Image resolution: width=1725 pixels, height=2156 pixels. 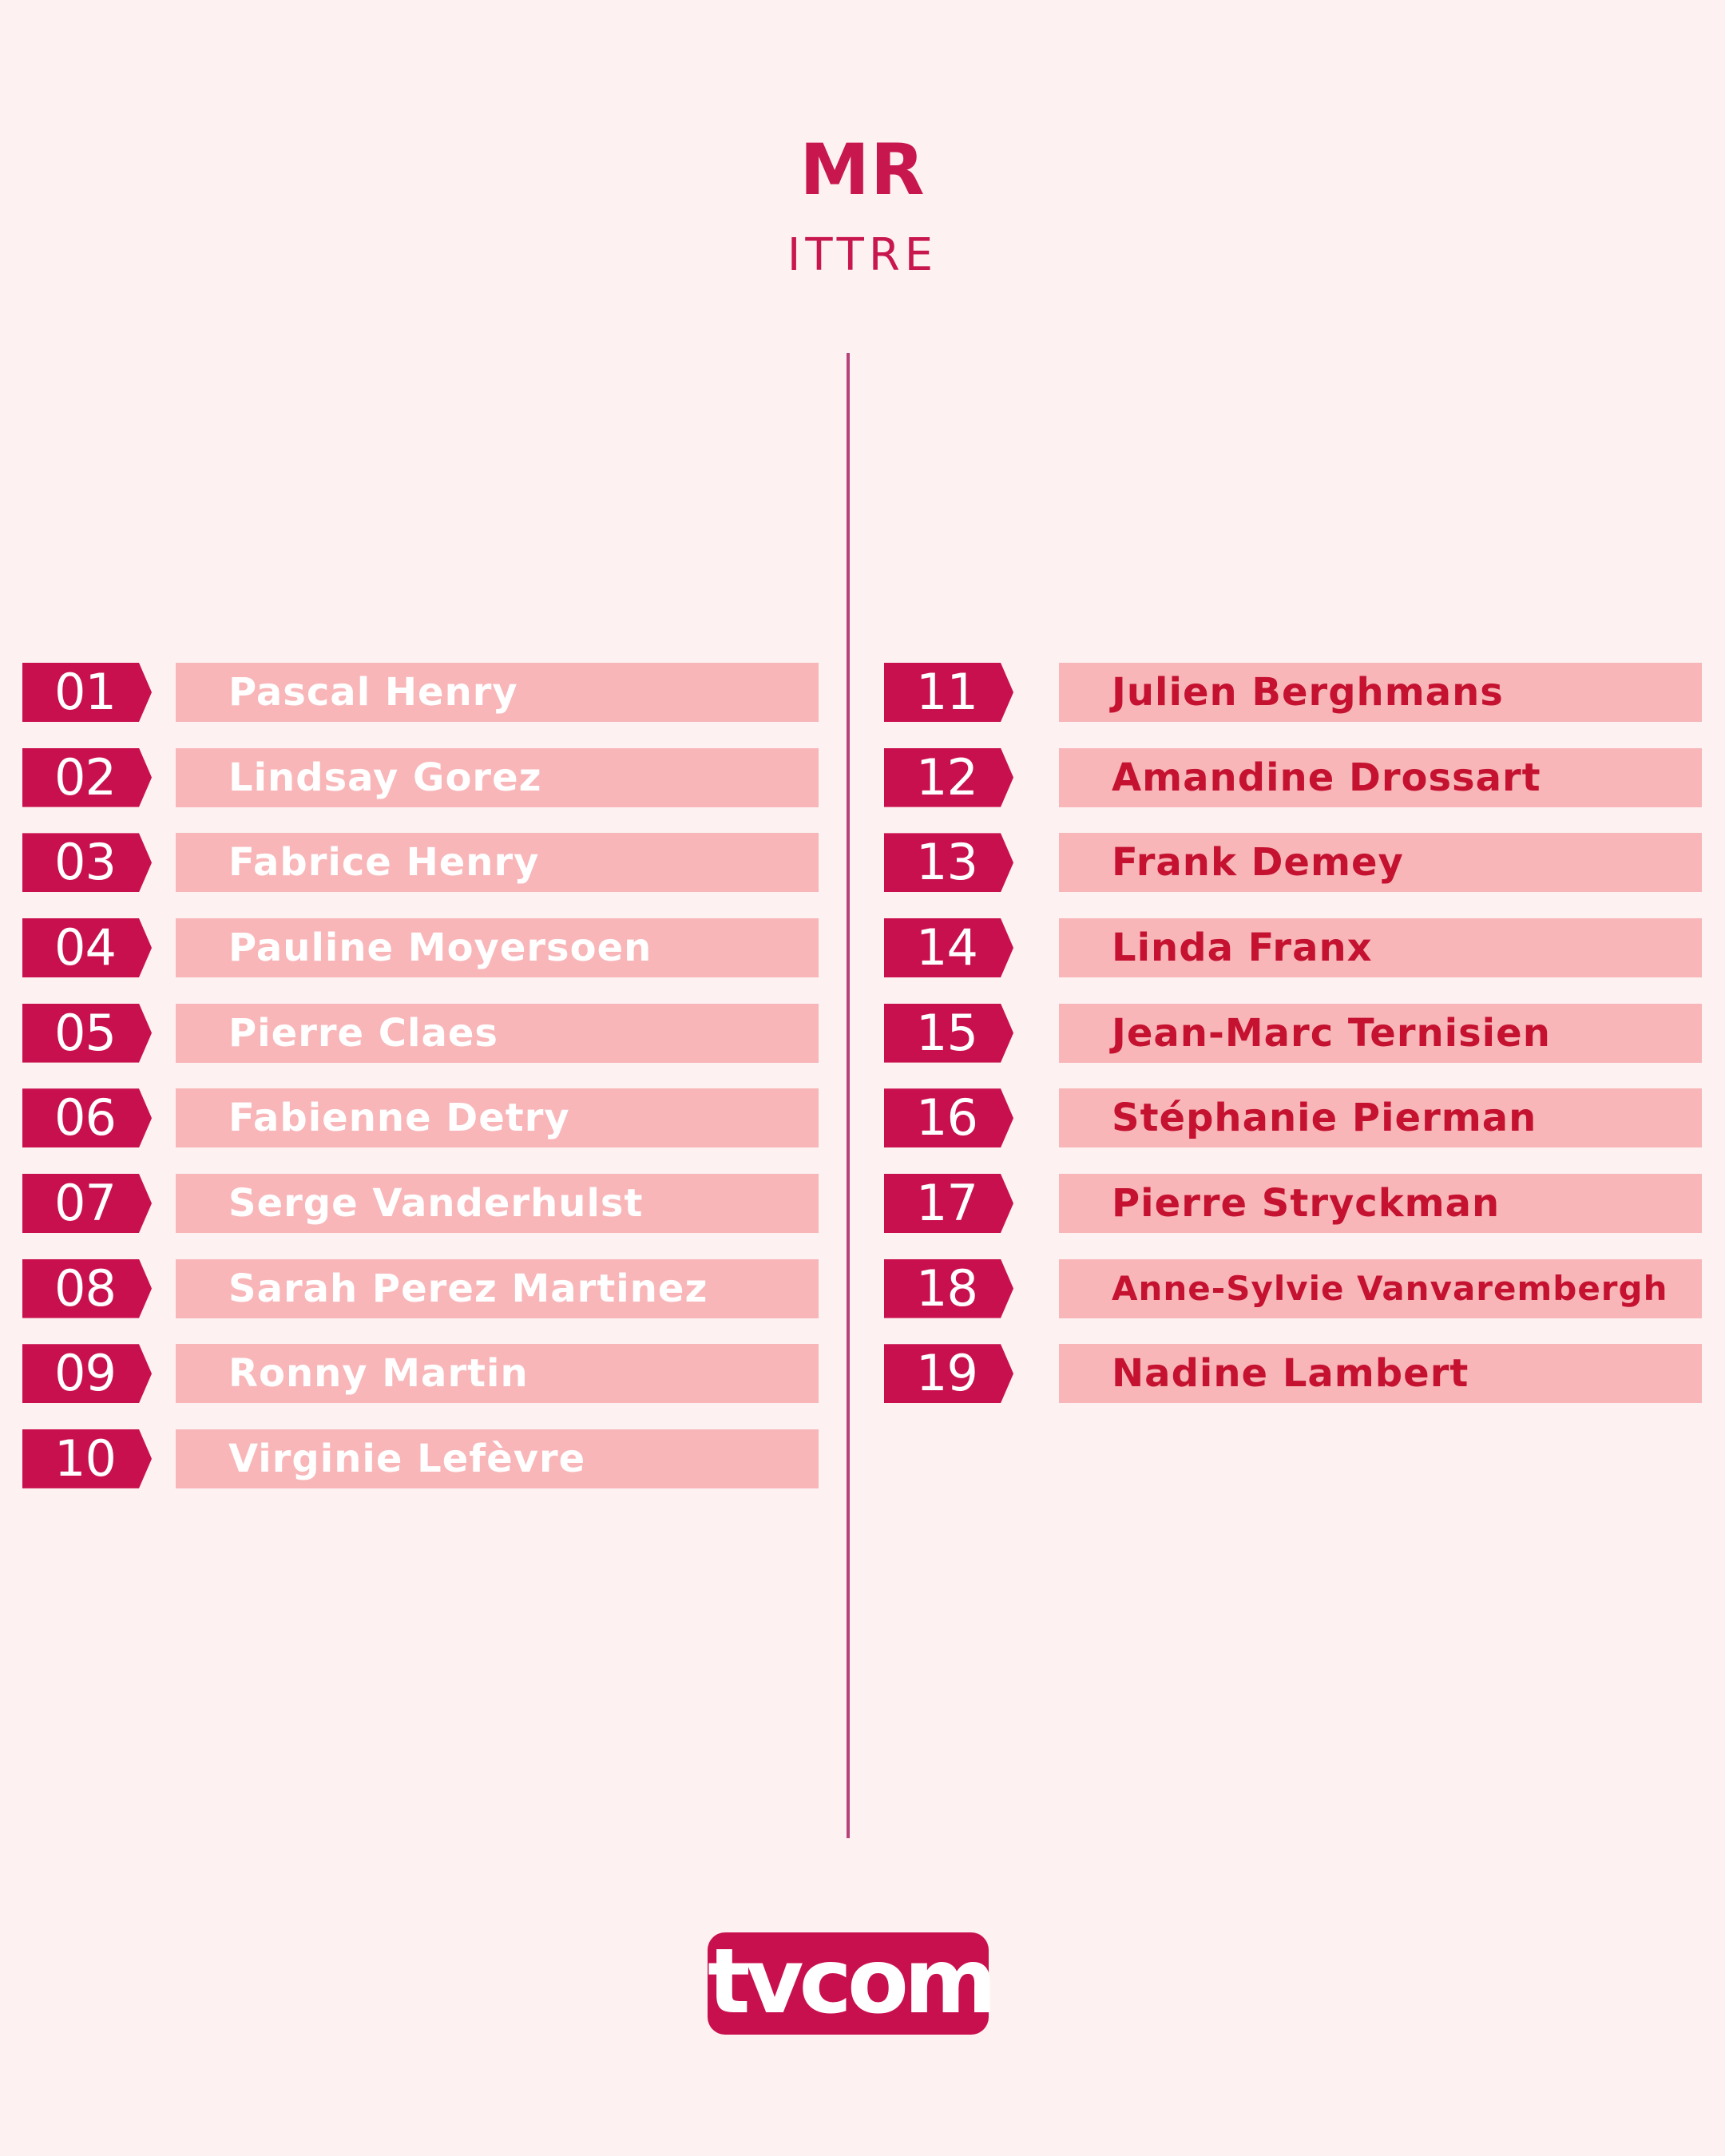 I want to click on candidate-name: Fabrice Henry, so click(x=498, y=863).